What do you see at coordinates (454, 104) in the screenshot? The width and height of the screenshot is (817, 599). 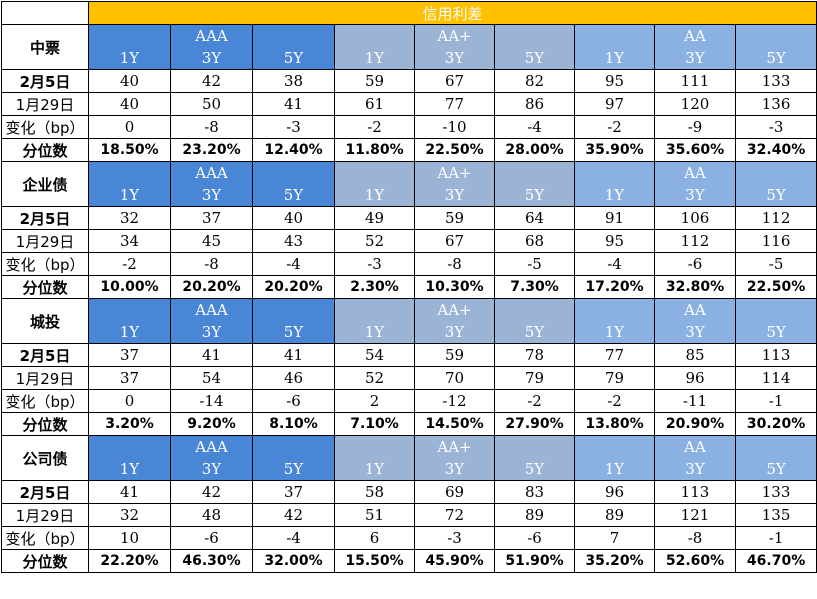 I see `value-cell: 77` at bounding box center [454, 104].